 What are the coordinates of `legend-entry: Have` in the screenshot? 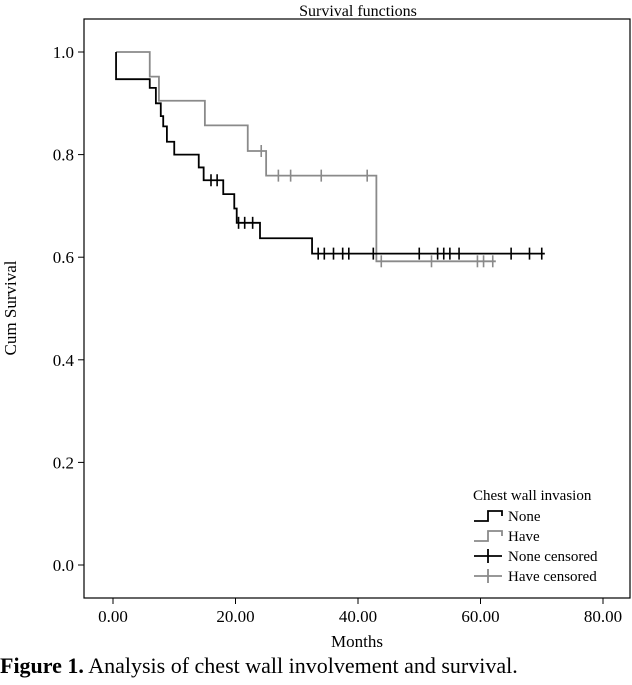 It's located at (507, 537).